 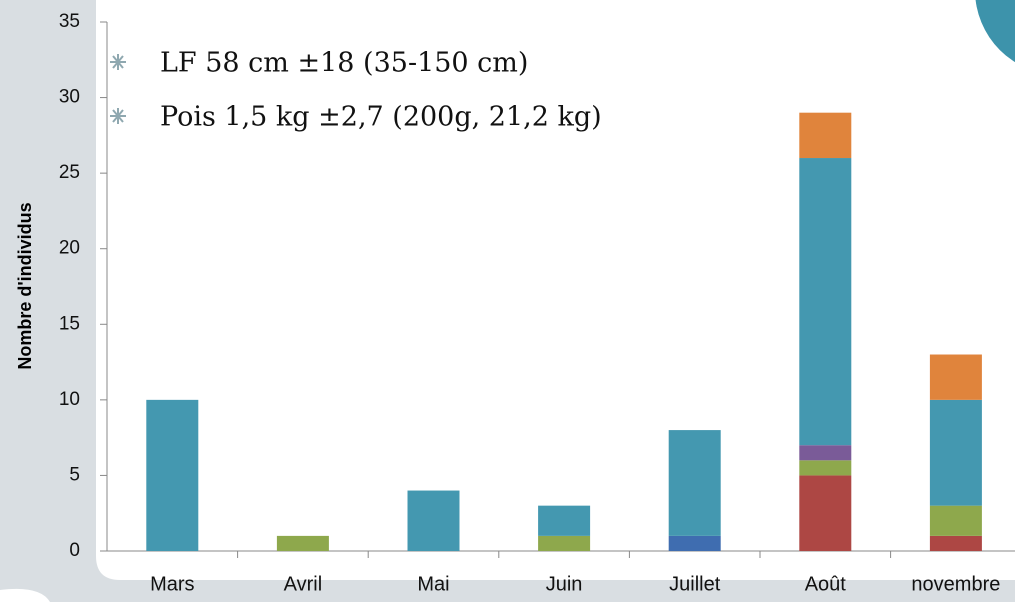 What do you see at coordinates (69, 21) in the screenshot?
I see `y-tick-label: 35` at bounding box center [69, 21].